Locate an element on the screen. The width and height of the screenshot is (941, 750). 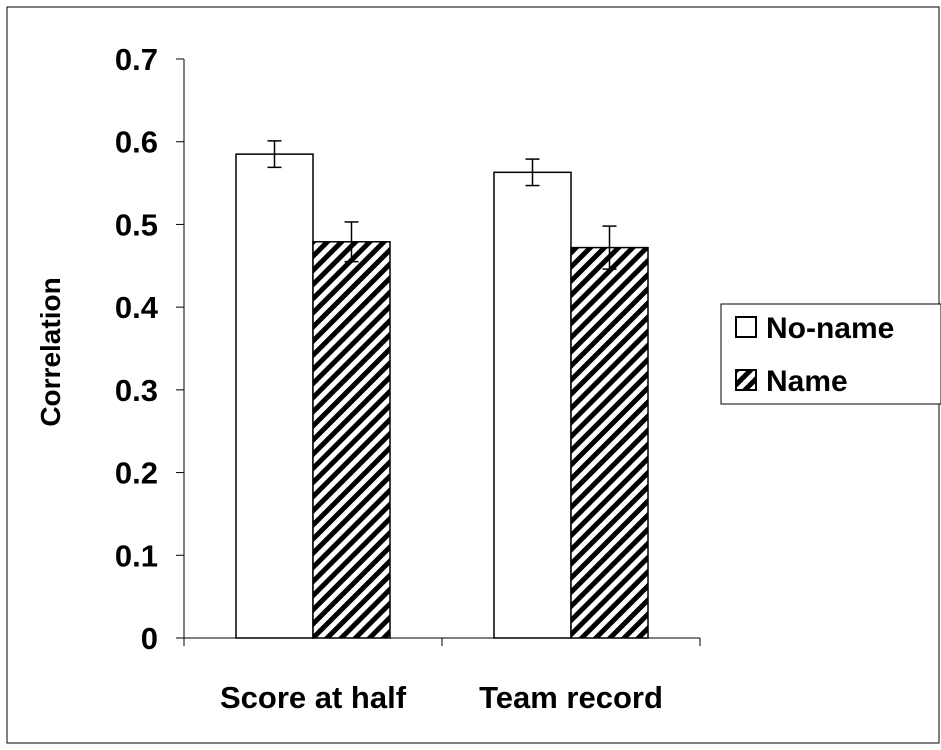
legend-label-name: Name is located at coordinates (807, 381).